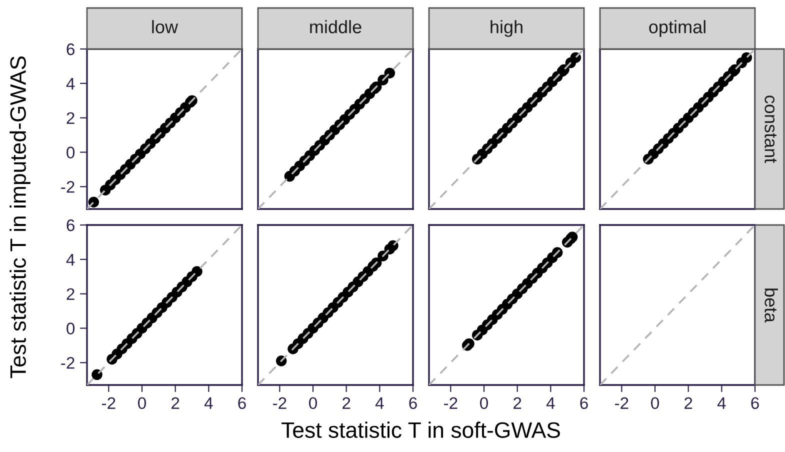 This screenshot has height=452, width=785. Describe the element at coordinates (770, 129) in the screenshot. I see `text: constant` at that location.